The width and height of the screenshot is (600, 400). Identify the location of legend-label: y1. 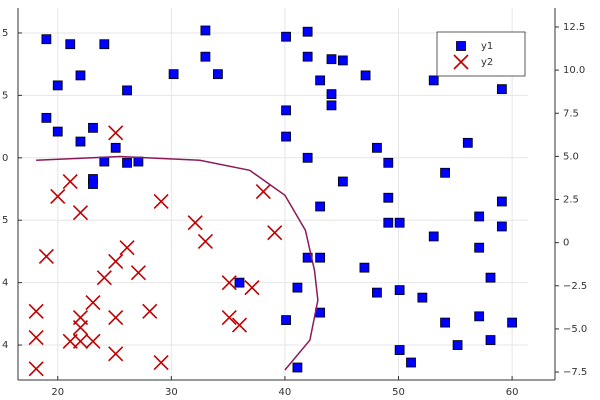
(487, 46).